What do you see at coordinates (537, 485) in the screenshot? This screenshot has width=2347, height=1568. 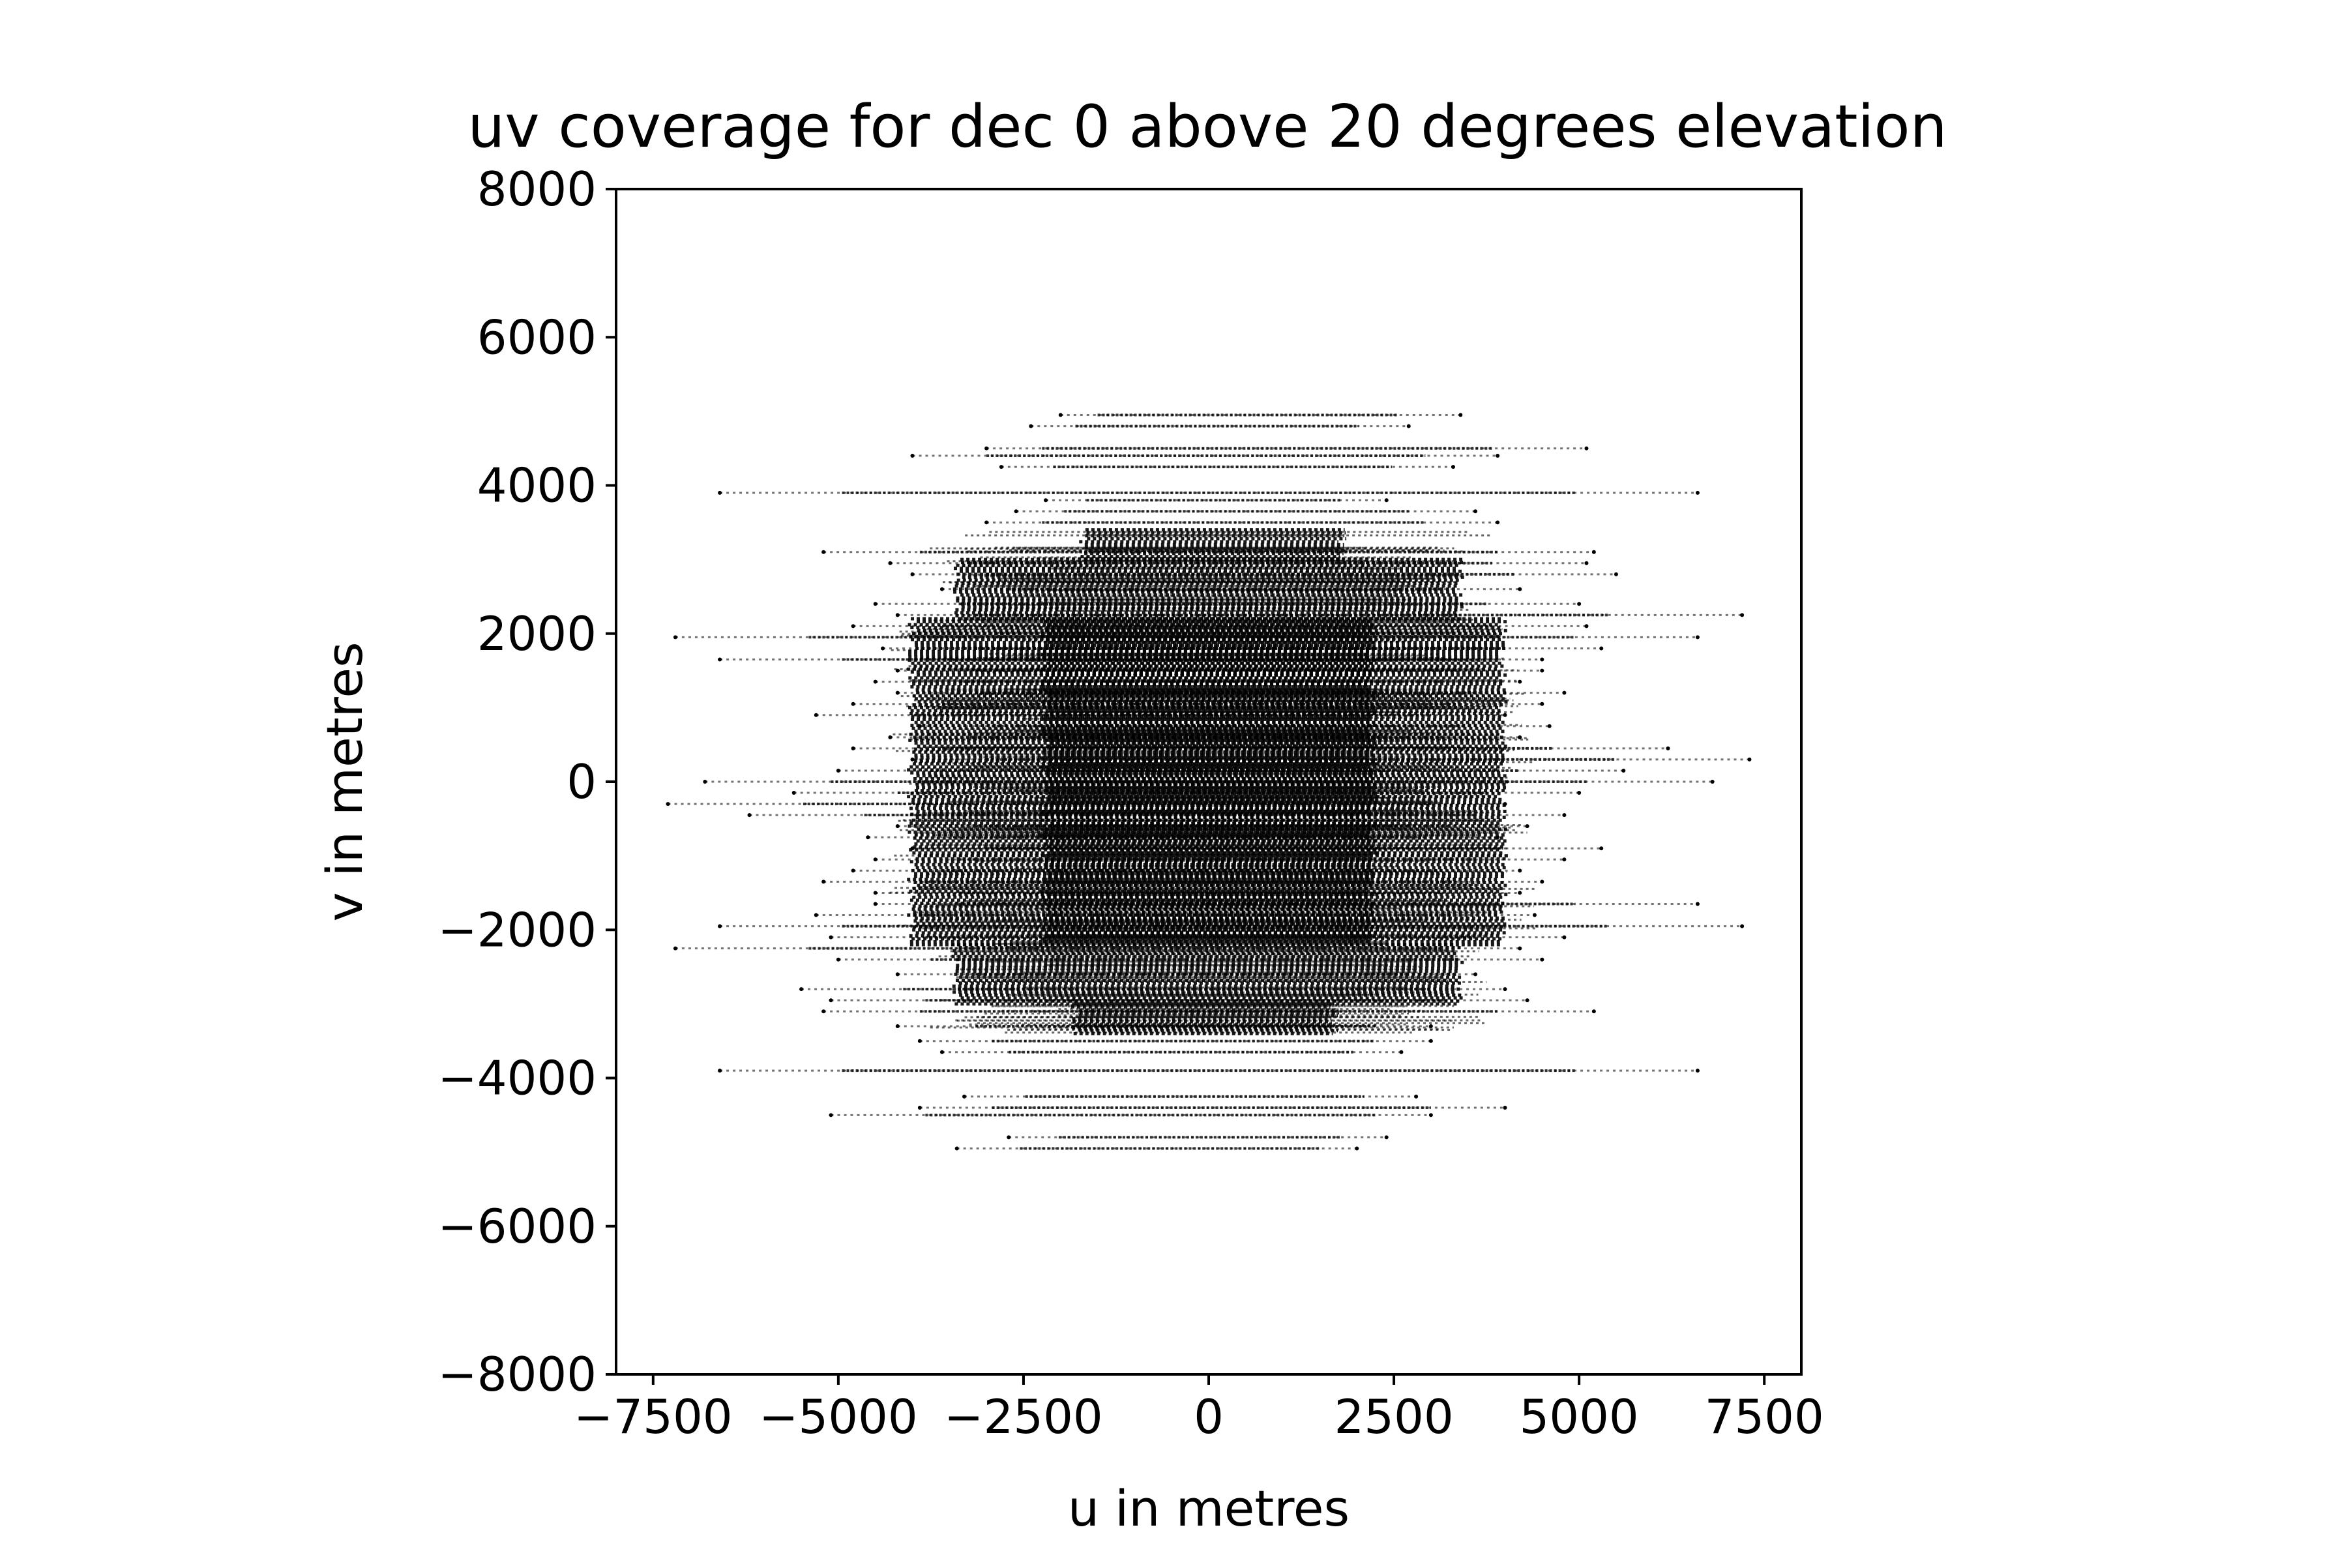 I see `y-tick-label: 4000` at bounding box center [537, 485].